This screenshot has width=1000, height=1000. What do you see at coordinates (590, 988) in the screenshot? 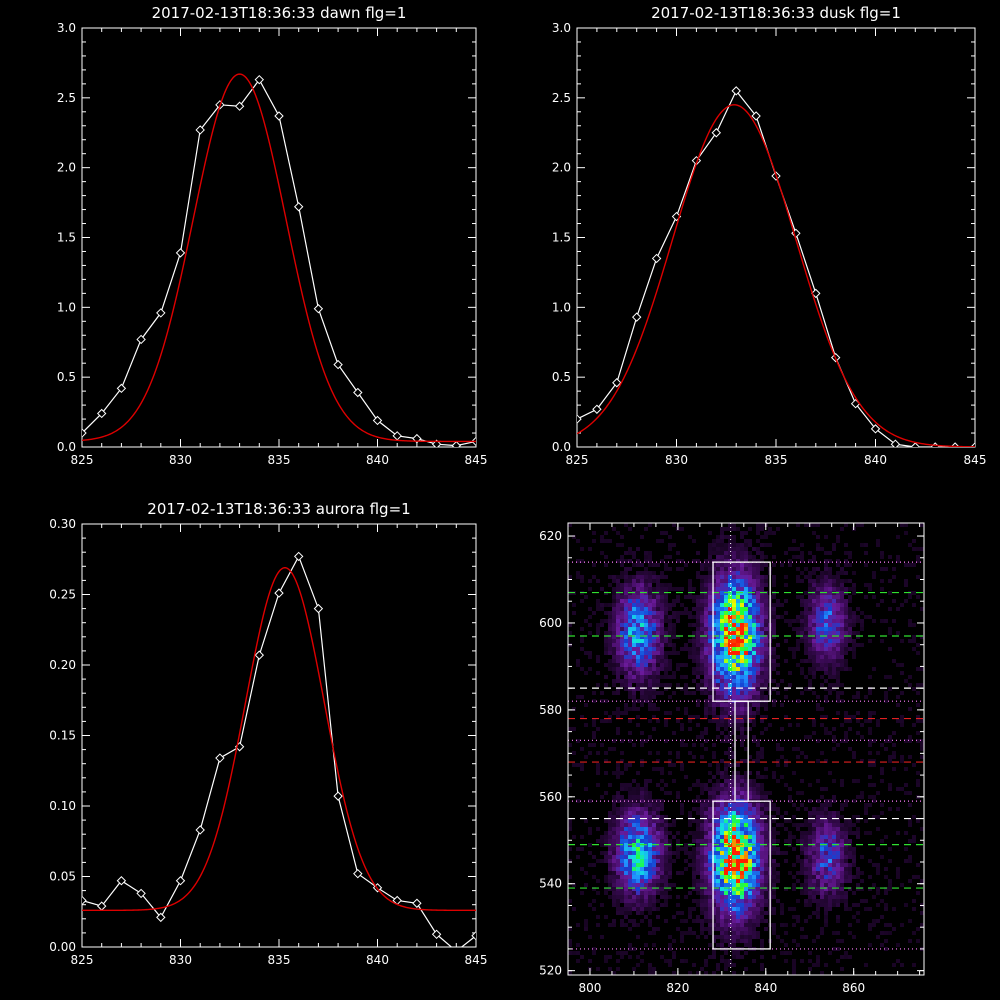
I see `x-tick-label: 800` at bounding box center [590, 988].